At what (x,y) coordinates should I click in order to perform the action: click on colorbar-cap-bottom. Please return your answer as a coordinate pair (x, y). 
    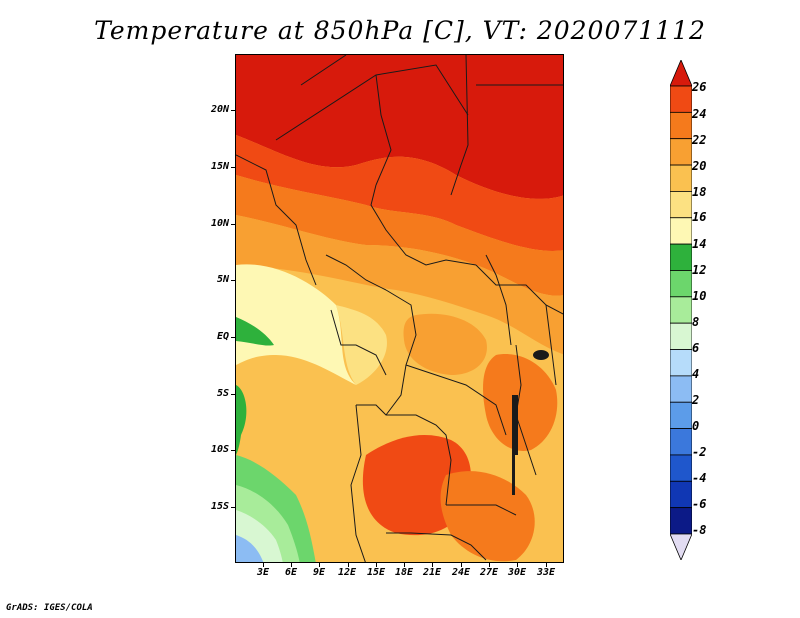
    Looking at the image, I should click on (681, 546).